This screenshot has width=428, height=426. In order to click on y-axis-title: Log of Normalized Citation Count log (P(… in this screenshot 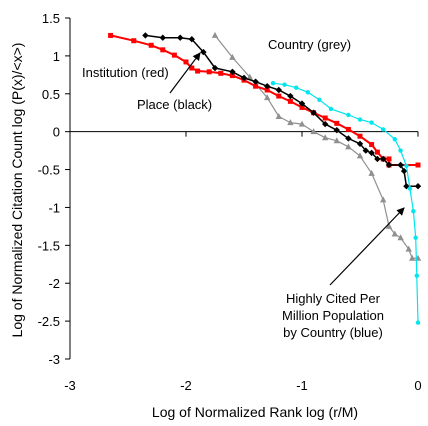, I will do `click(17, 190)`.